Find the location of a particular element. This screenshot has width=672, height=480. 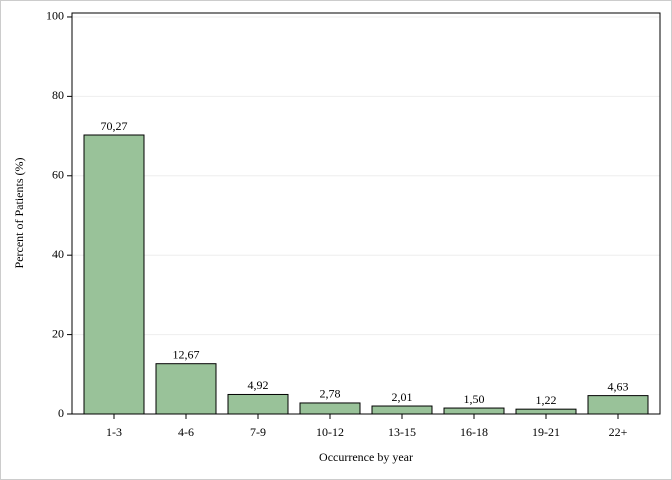

x-tick-label: 16-18 is located at coordinates (474, 432).